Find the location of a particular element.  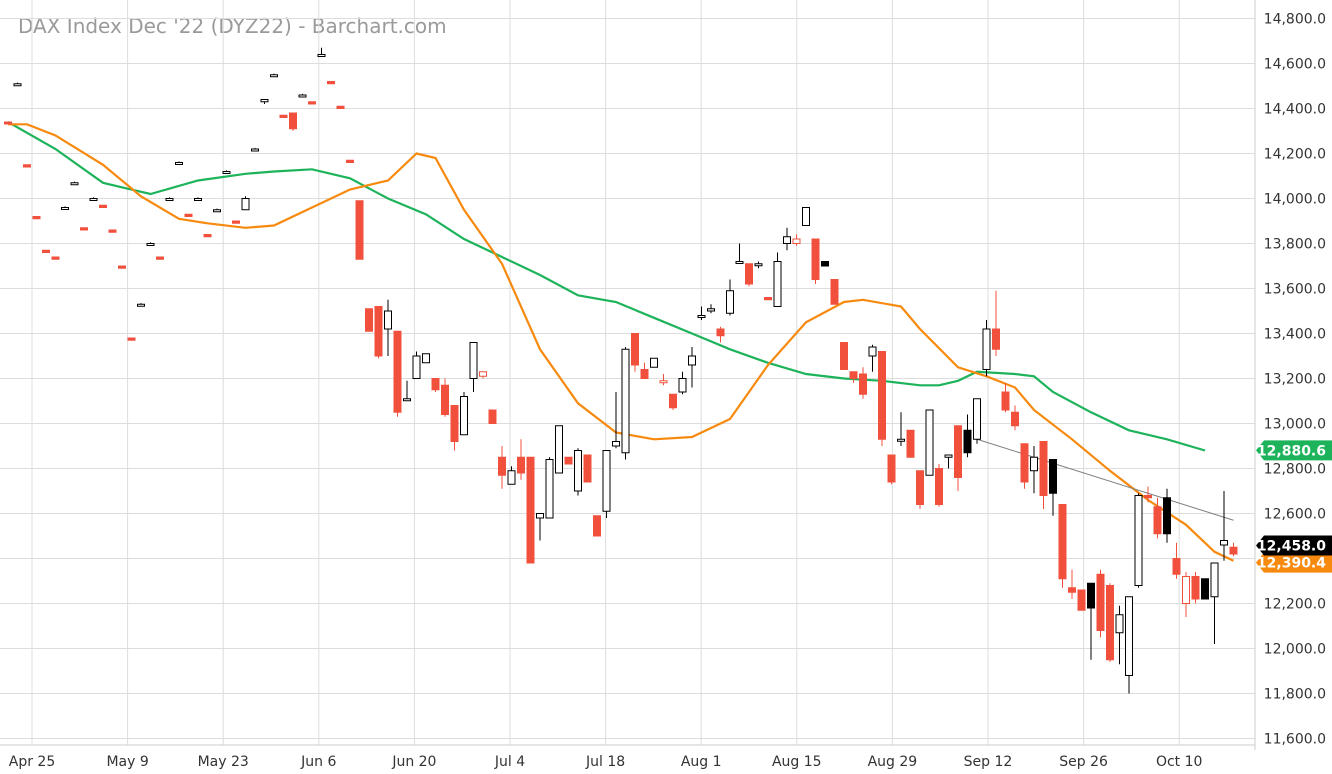

y-tick-label: 12,000.0 is located at coordinates (1295, 650).